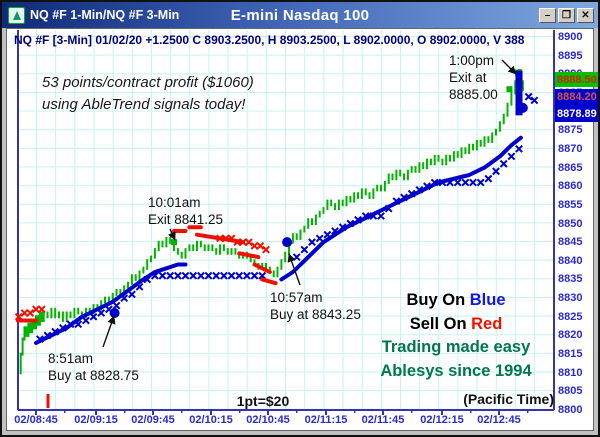  Describe the element at coordinates (547, 15) in the screenshot. I see `minimize-button: –` at that location.